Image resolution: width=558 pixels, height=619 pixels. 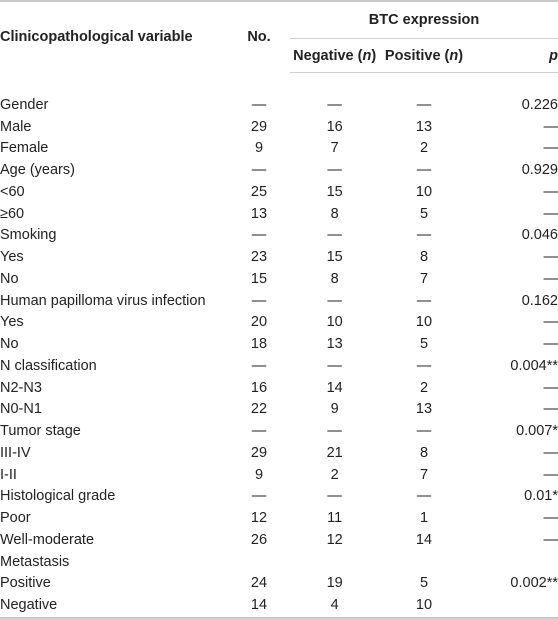 What do you see at coordinates (25, 583) in the screenshot?
I see `cell-variable: Positive` at bounding box center [25, 583].